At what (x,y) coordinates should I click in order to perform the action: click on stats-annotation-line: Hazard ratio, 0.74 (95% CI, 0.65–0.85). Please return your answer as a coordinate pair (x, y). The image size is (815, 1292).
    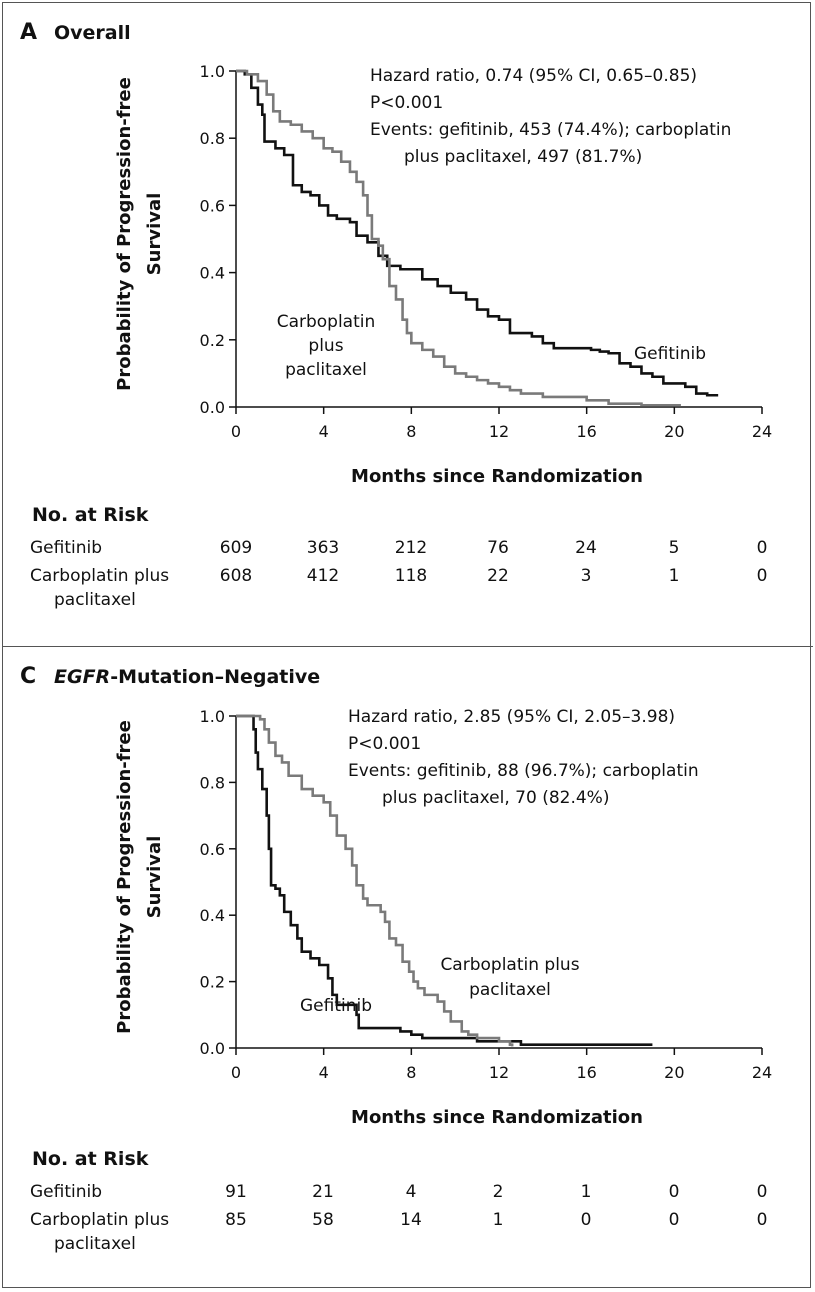
    Looking at the image, I should click on (533, 76).